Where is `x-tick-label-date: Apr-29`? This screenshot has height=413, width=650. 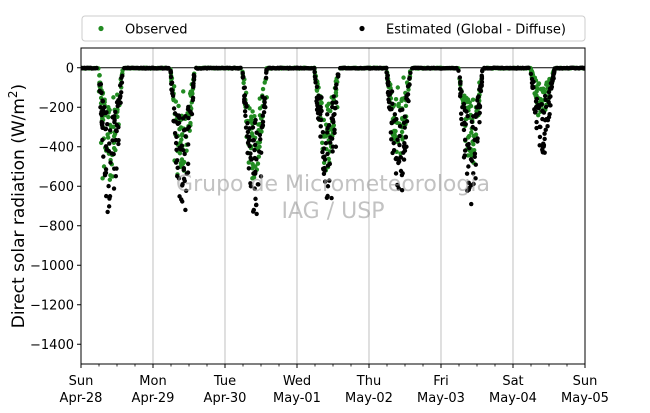
x-tick-label-date: Apr-29 is located at coordinates (153, 398).